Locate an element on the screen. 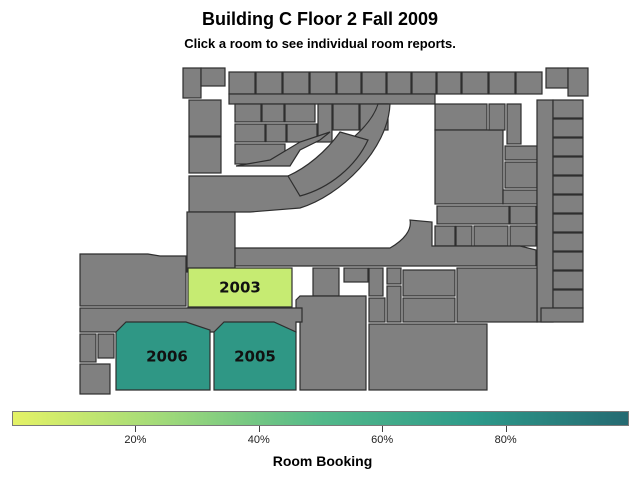 The height and width of the screenshot is (480, 640). color-scale-tick-label: 60% is located at coordinates (382, 440).